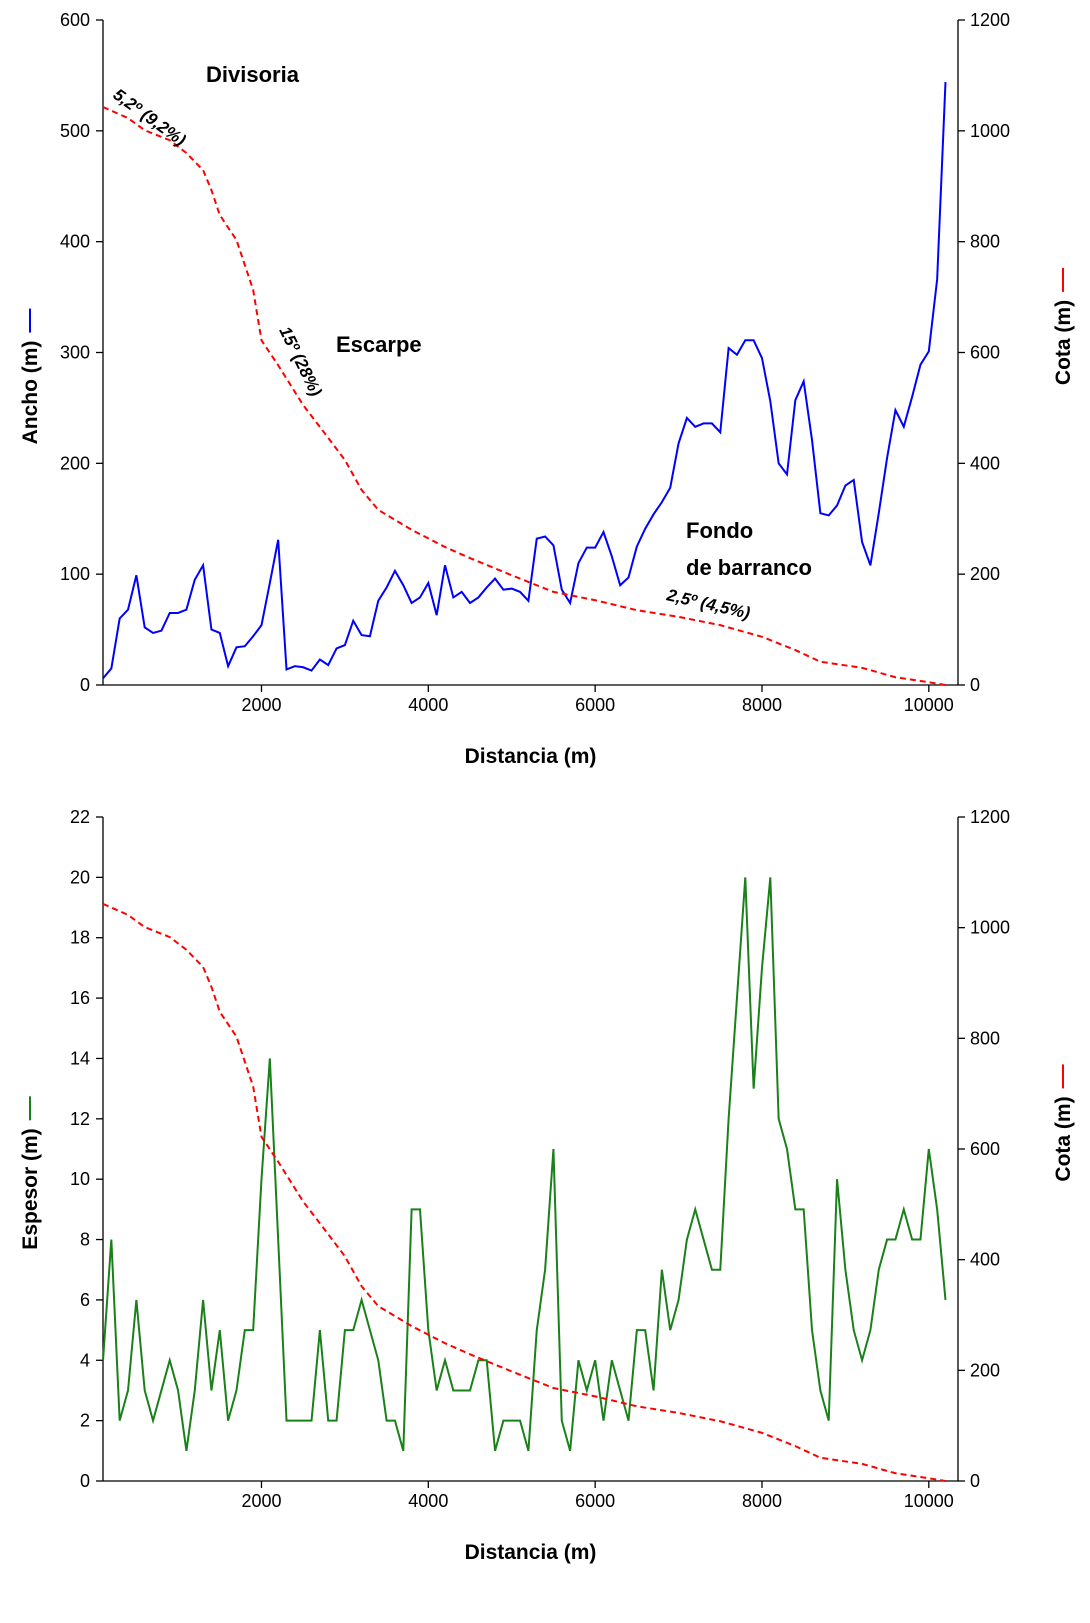  I want to click on y-tick-label: 10, so click(80, 1179).